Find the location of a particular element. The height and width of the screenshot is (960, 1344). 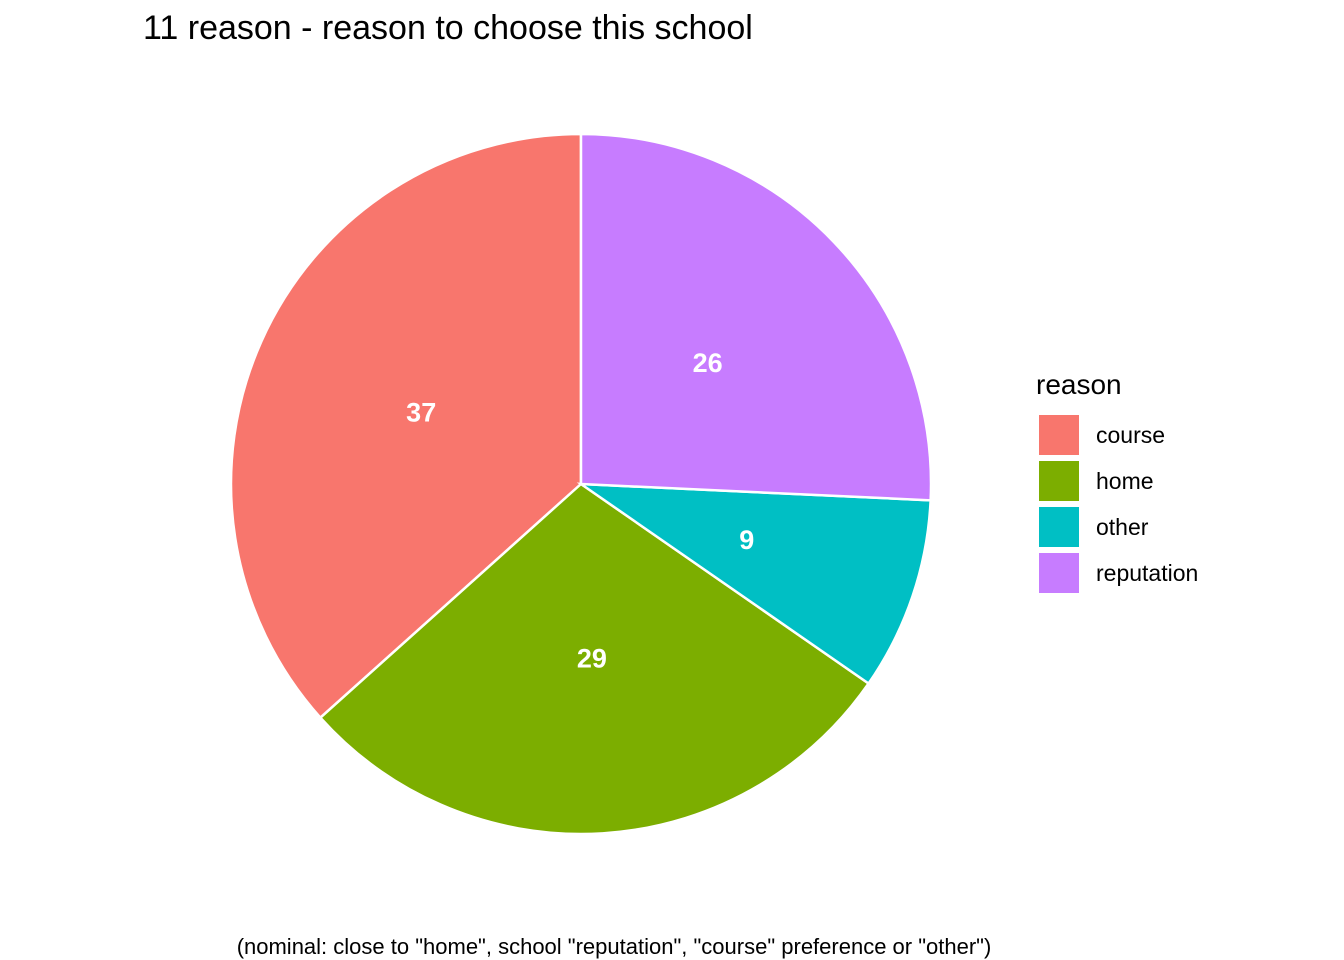

legend-key-home is located at coordinates (1059, 481).